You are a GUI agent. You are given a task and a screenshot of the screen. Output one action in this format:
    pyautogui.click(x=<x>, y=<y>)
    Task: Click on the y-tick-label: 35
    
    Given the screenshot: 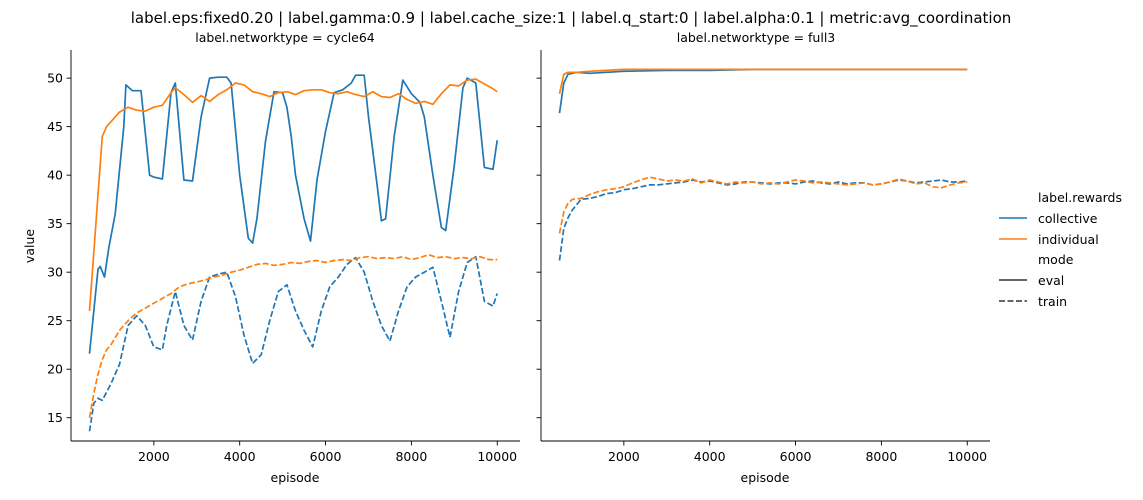 What is the action you would take?
    pyautogui.click(x=55, y=223)
    